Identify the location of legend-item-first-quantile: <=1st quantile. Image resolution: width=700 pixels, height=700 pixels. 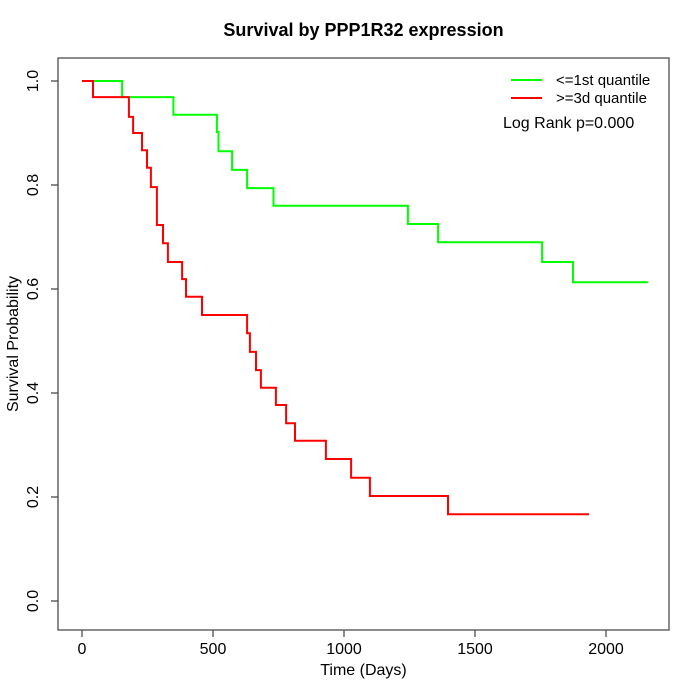
(581, 80).